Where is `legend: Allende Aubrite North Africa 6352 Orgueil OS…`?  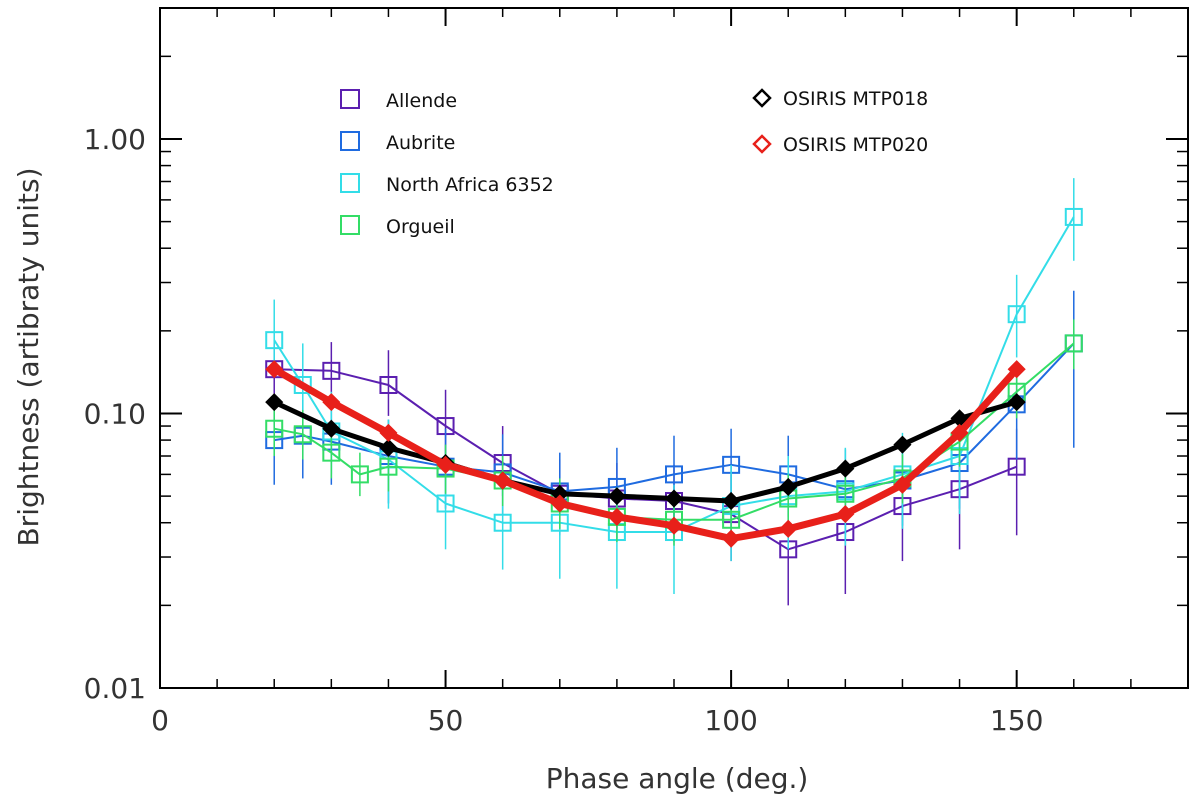 legend: Allende Aubrite North Africa 6352 Orgueil OS… is located at coordinates (634, 163).